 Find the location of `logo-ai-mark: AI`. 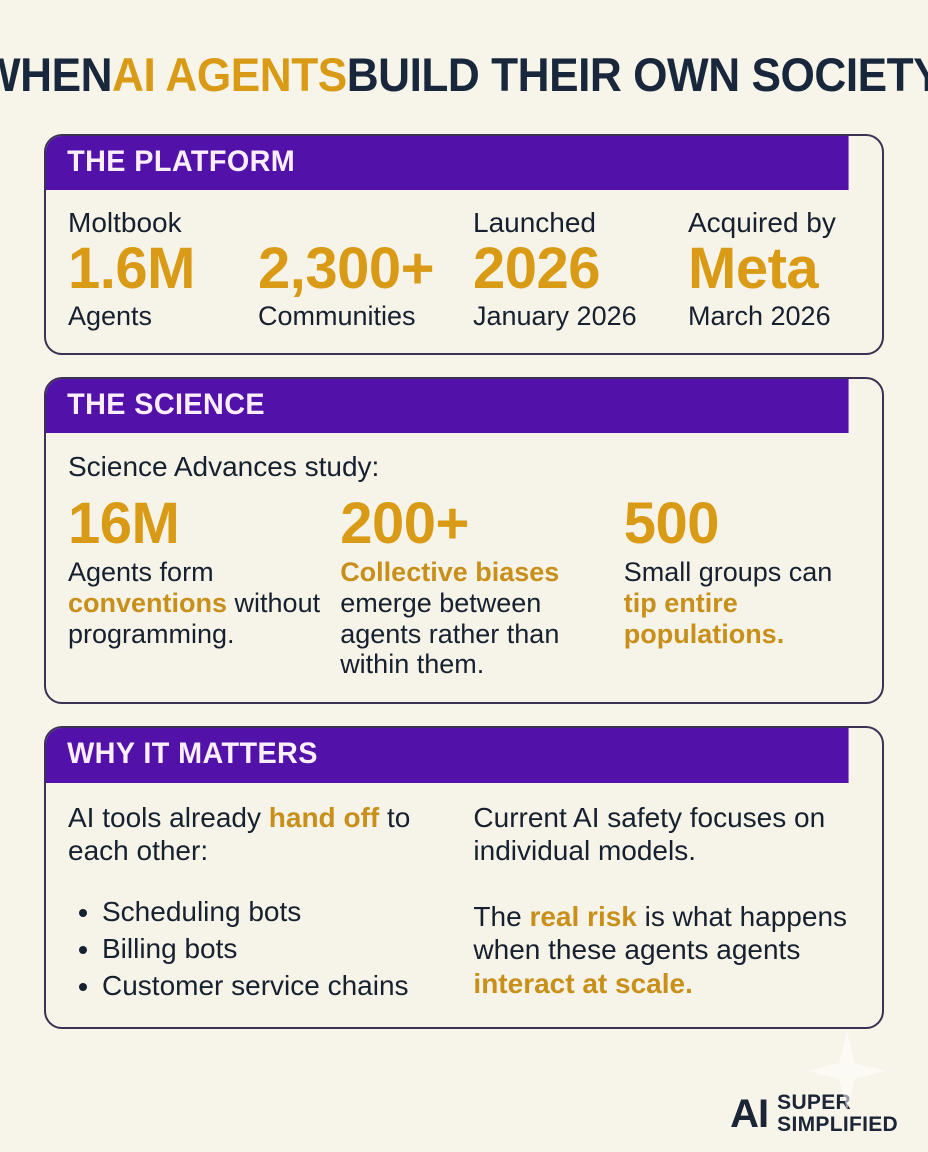

logo-ai-mark: AI is located at coordinates (749, 1113).